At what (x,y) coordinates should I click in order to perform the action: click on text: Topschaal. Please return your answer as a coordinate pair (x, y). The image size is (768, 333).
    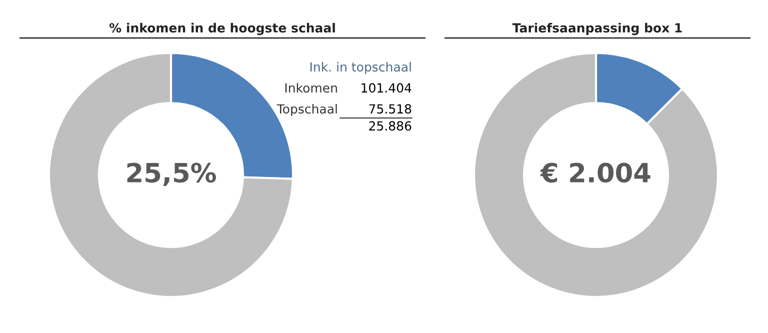
    Looking at the image, I should click on (306, 110).